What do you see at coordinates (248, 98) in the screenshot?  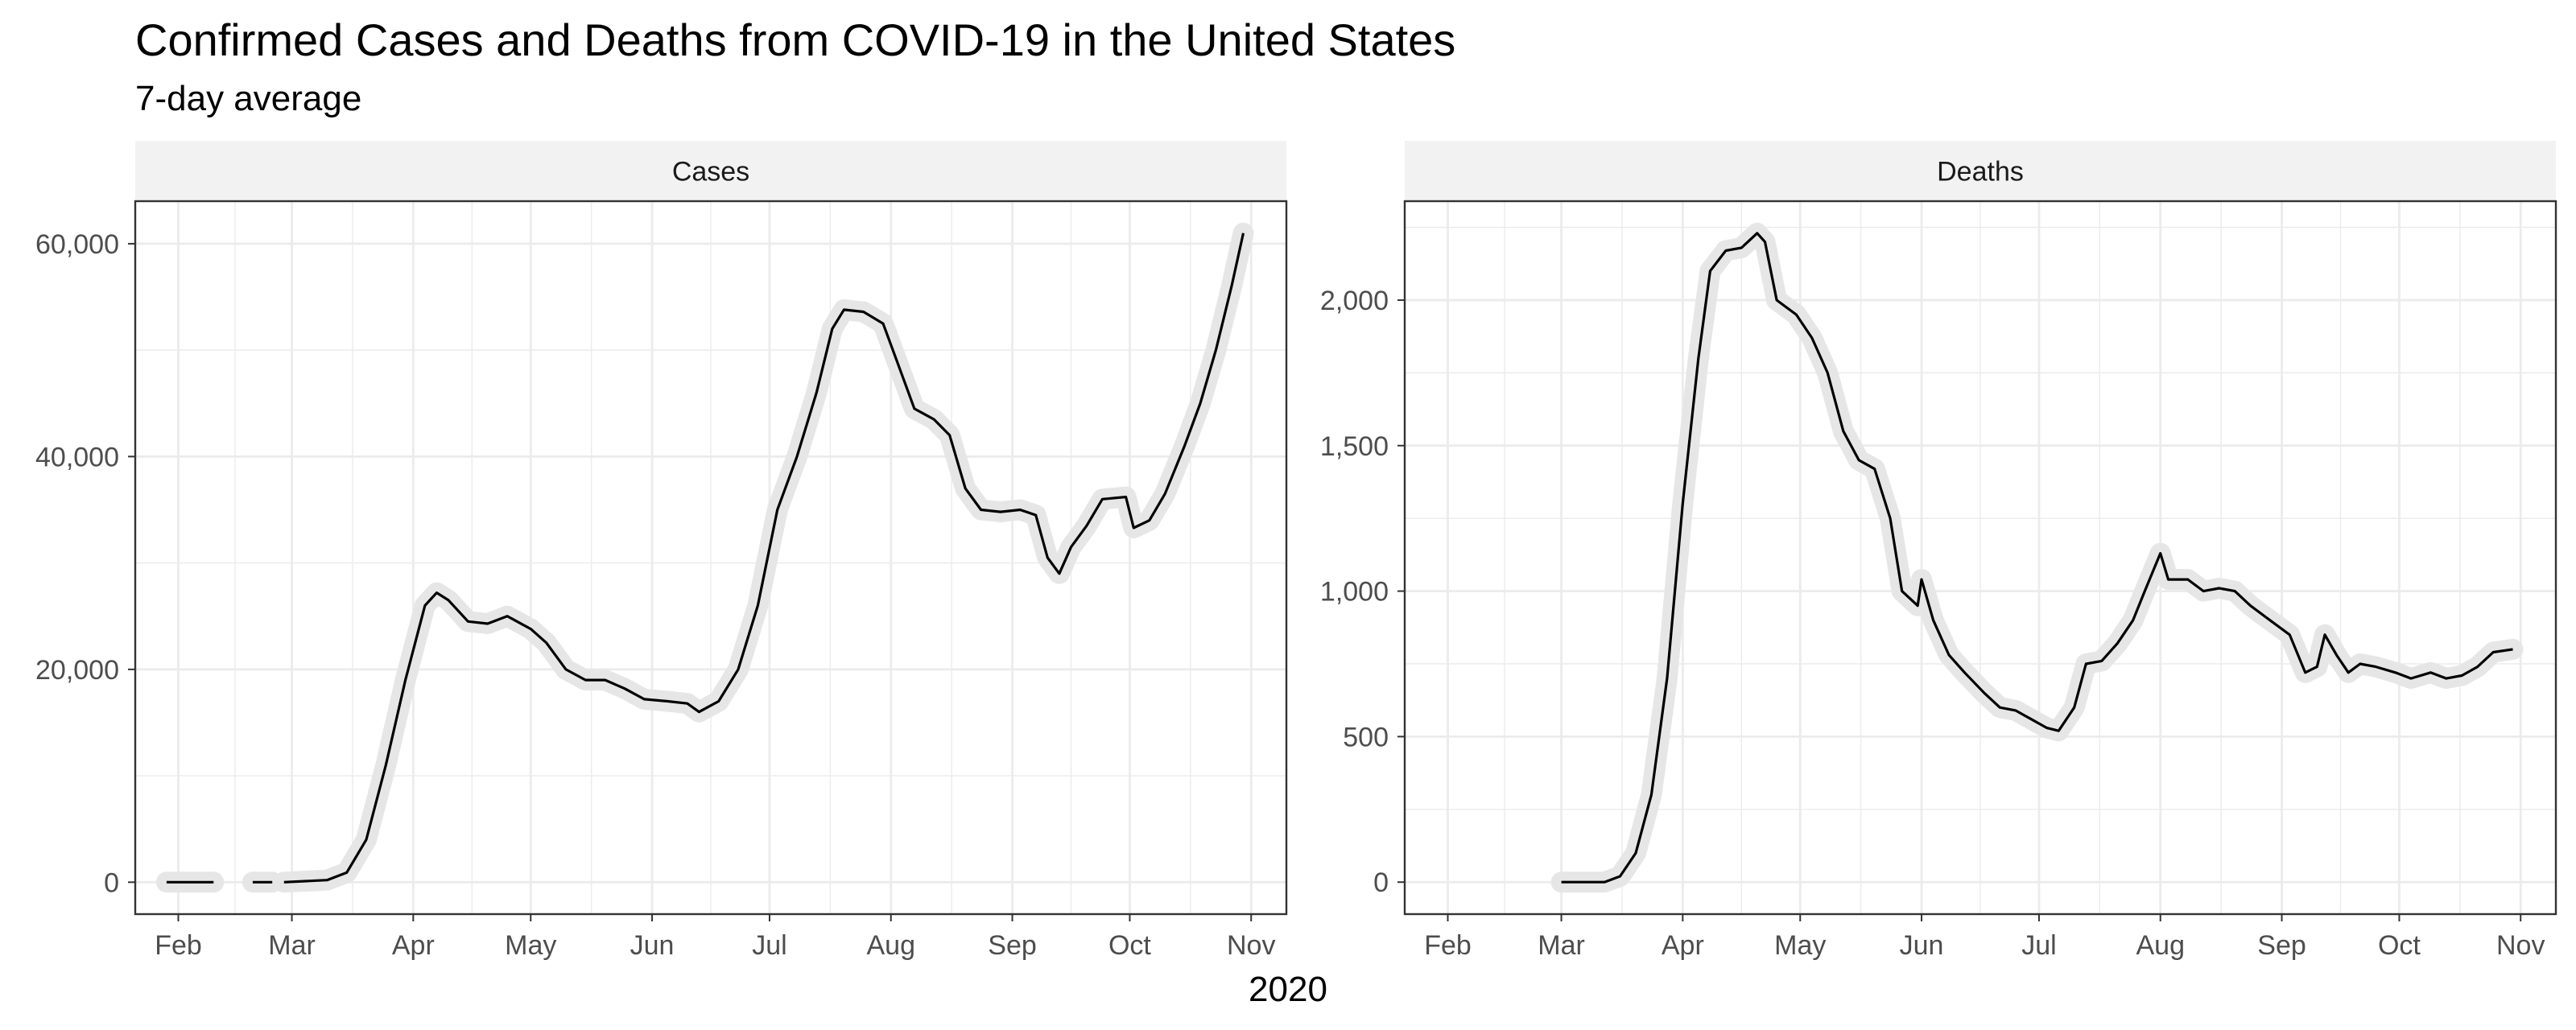 I see `chart-subtitle: 7-day average` at bounding box center [248, 98].